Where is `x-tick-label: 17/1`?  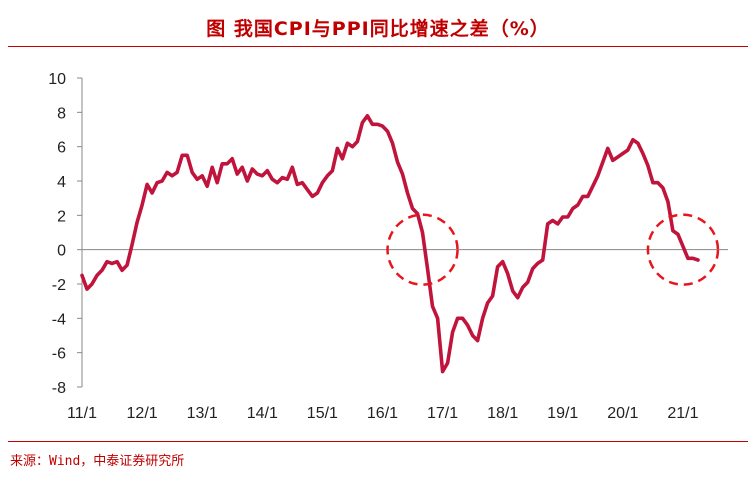
x-tick-label: 17/1 is located at coordinates (442, 413).